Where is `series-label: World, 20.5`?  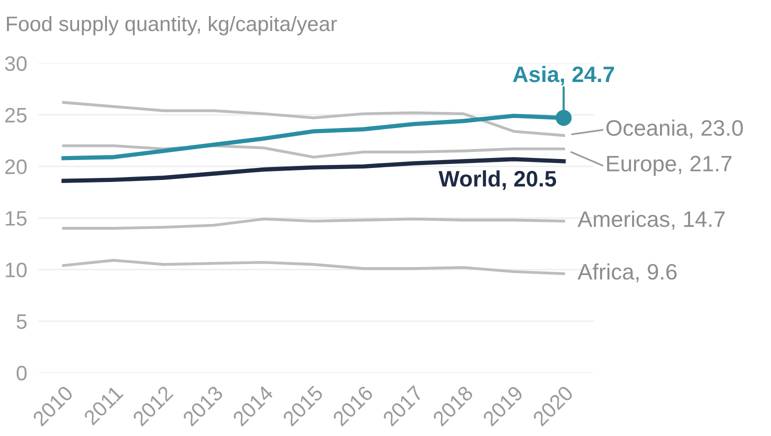 series-label: World, 20.5 is located at coordinates (497, 180).